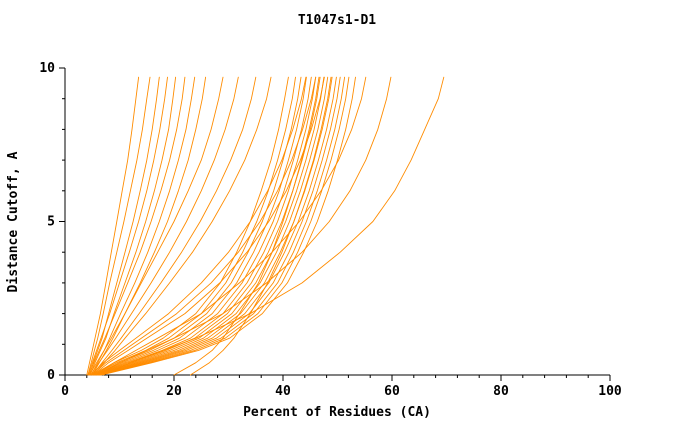  I want to click on y-tick-label: 0, so click(51, 375).